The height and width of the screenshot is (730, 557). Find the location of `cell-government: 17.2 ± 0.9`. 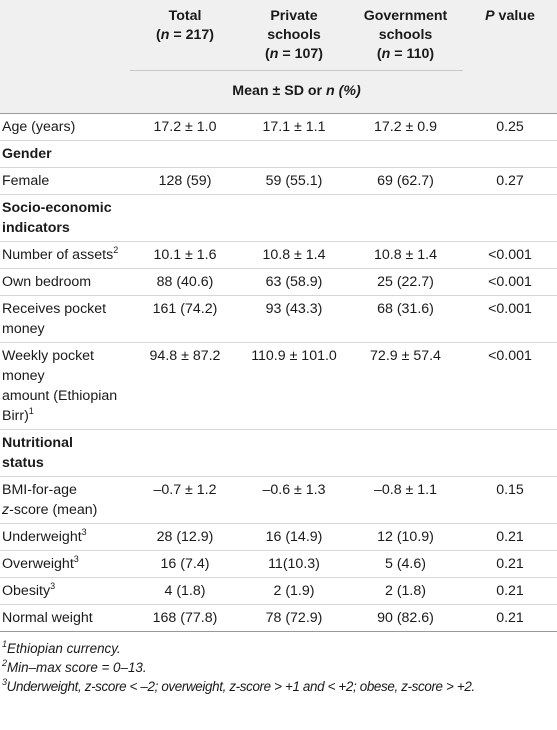

cell-government: 17.2 ± 0.9 is located at coordinates (405, 127).